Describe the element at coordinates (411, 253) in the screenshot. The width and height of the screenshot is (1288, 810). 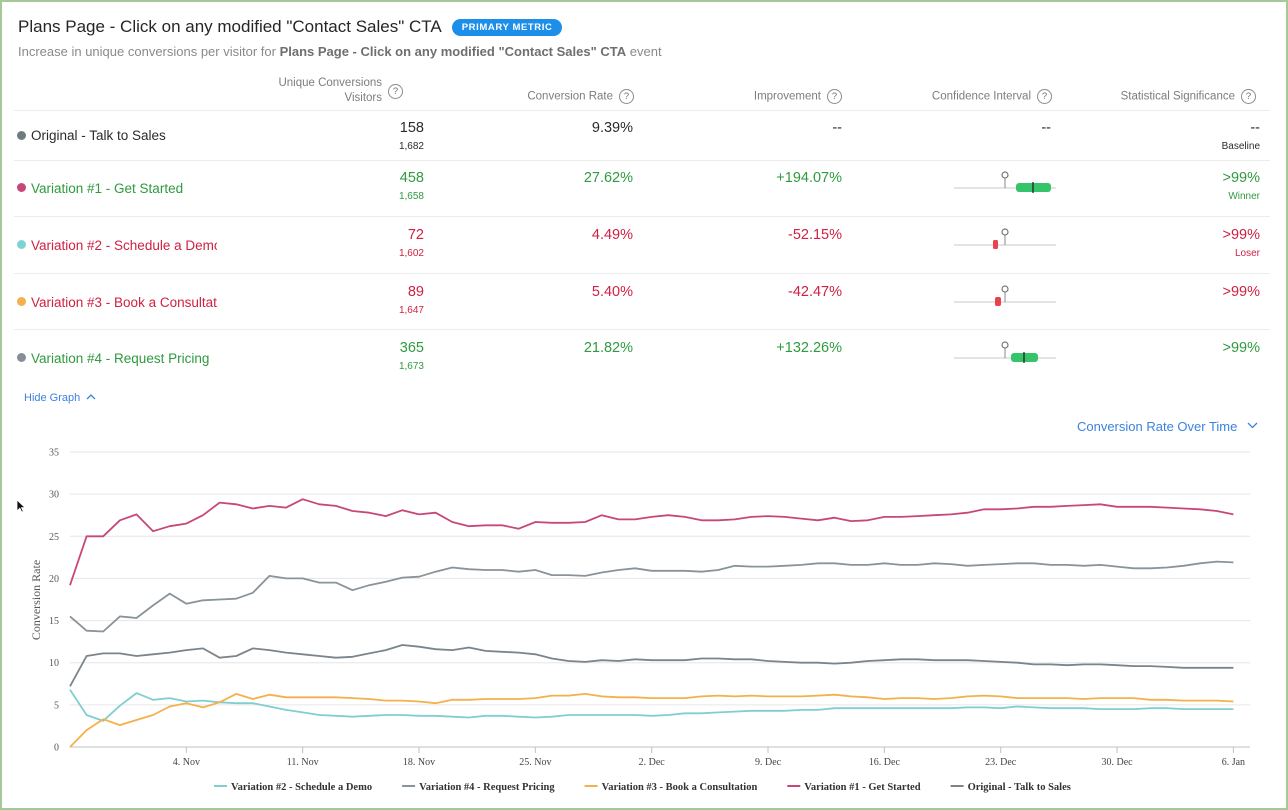
I see `visitors-count: 1,602` at that location.